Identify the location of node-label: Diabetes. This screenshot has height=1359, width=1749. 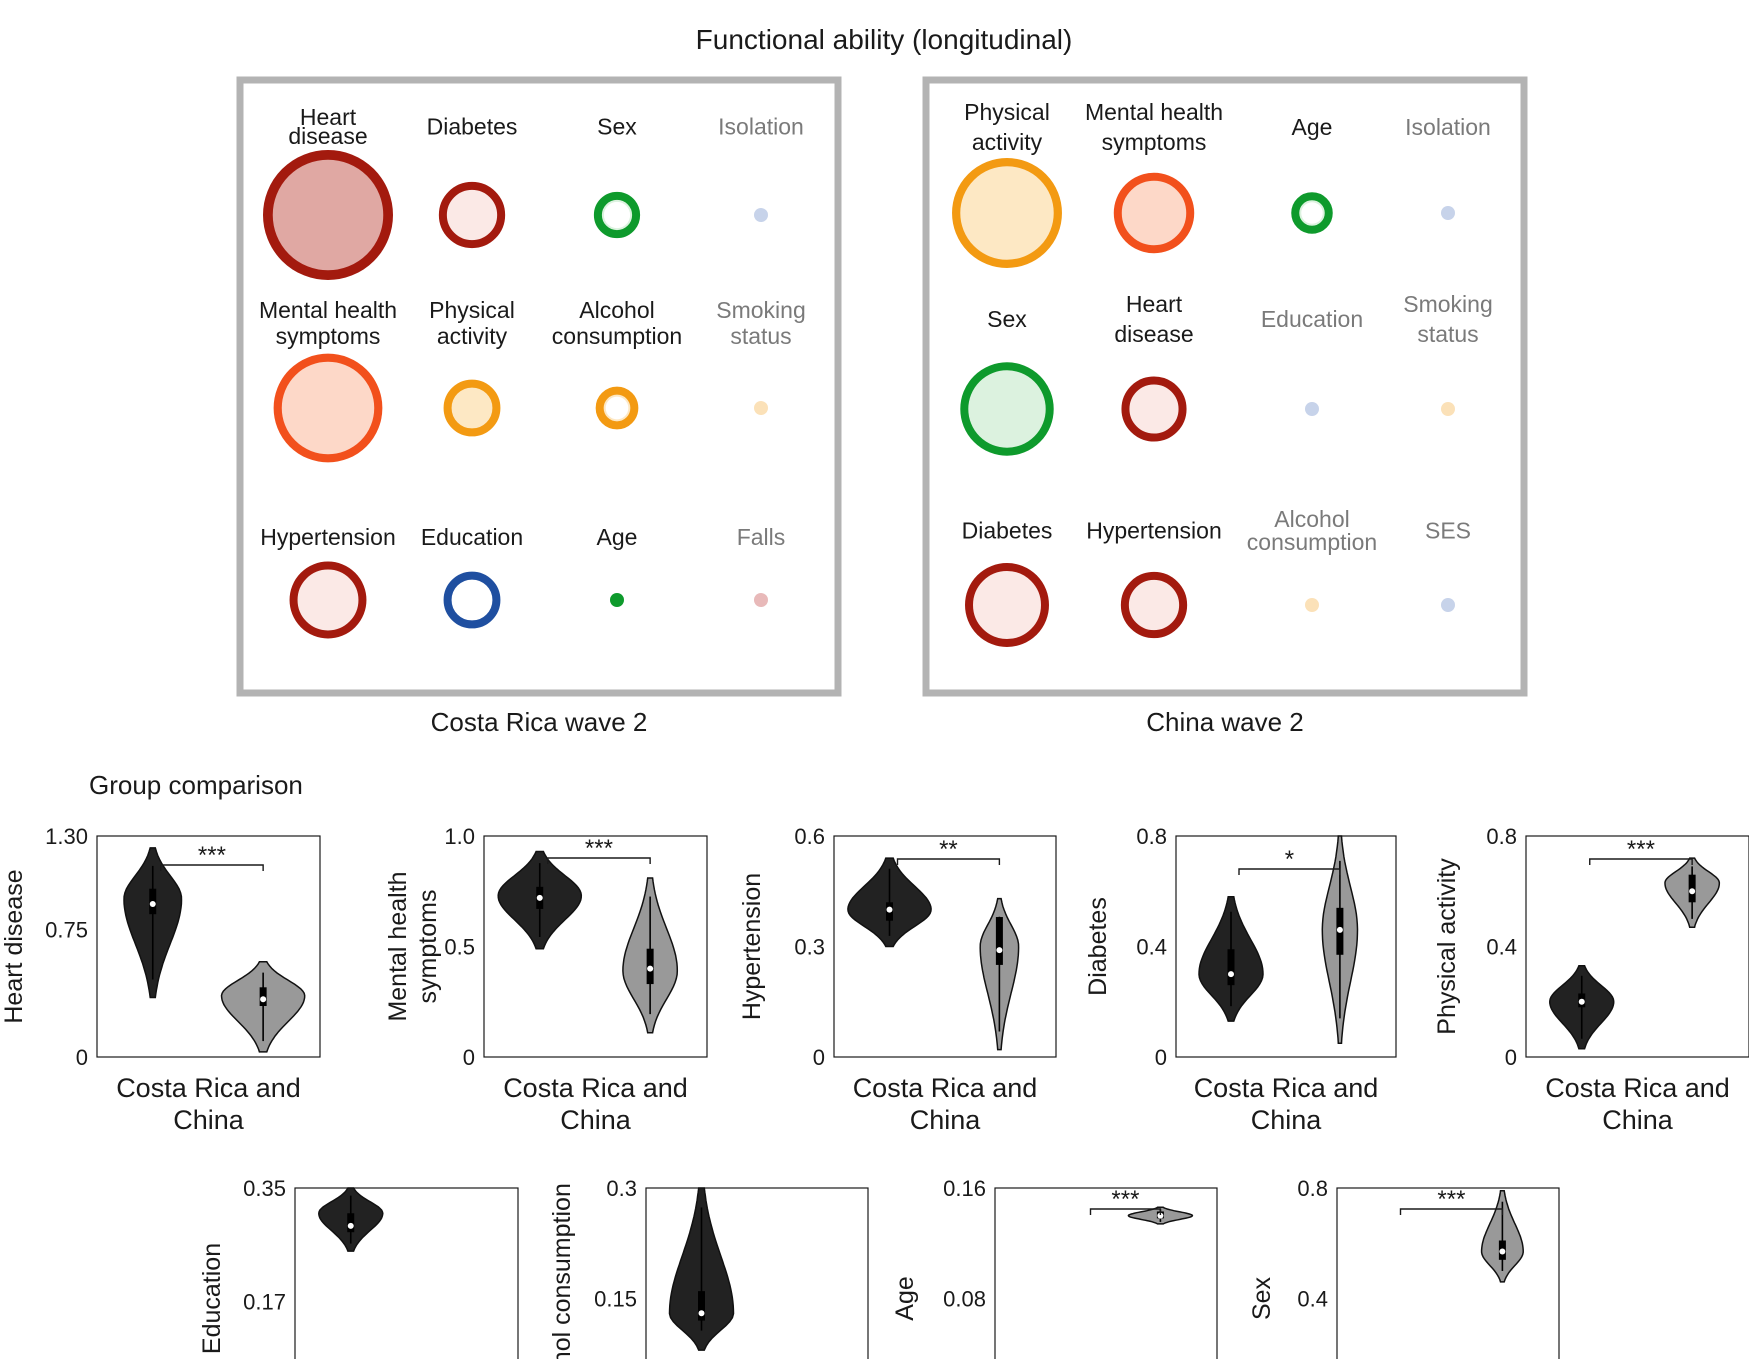
(1007, 531).